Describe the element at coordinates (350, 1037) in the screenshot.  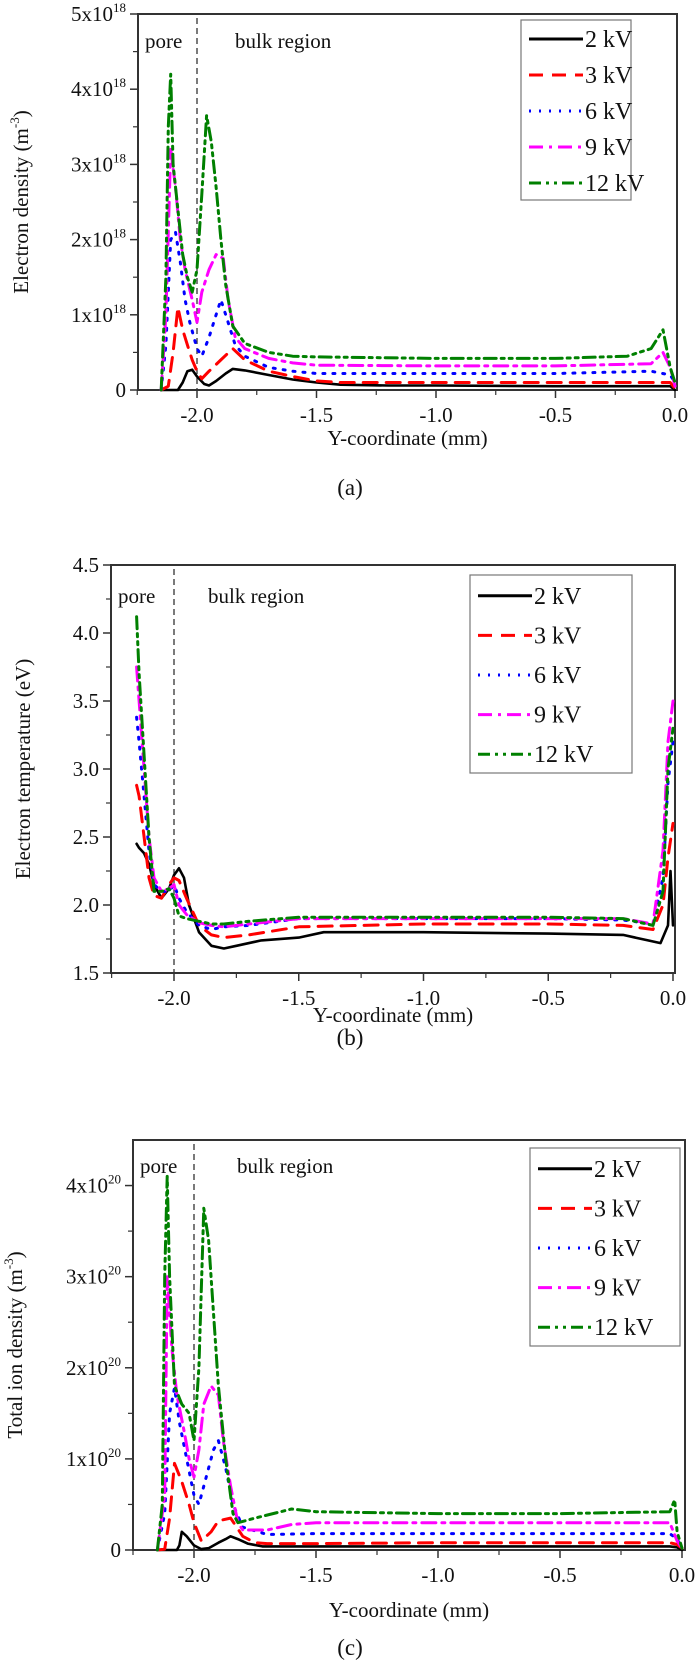
I see `panel-label: (b)` at that location.